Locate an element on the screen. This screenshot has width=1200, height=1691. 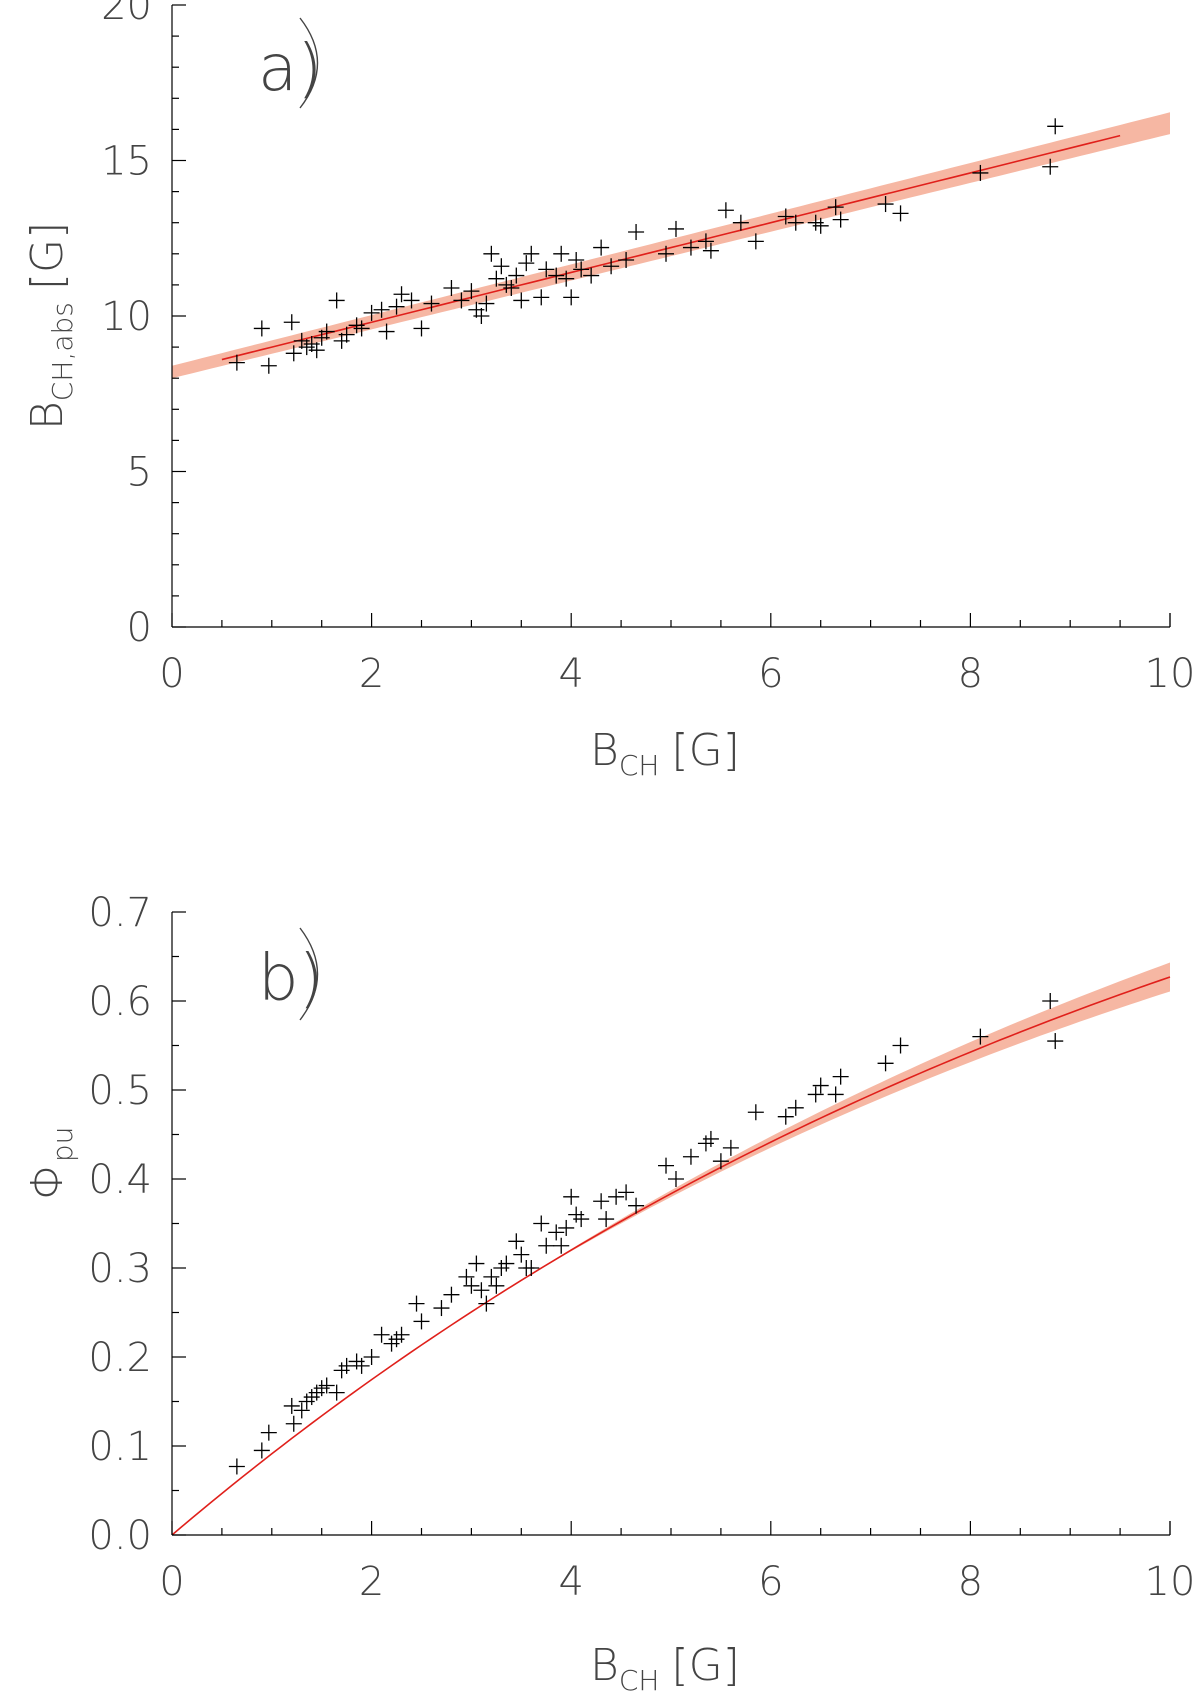
x-tick-label: 6 is located at coordinates (770, 674).